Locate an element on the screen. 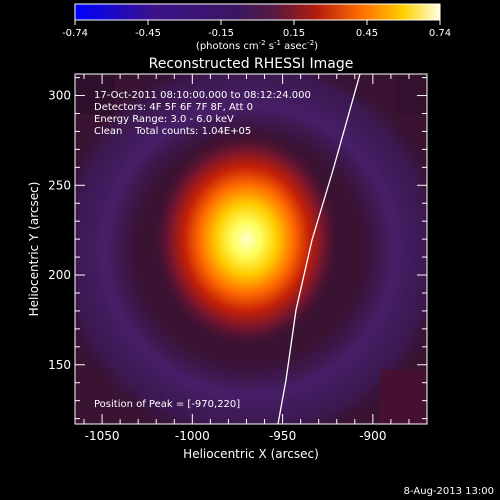 This screenshot has width=500, height=500. image-title: Reconstructed RHESSI Image is located at coordinates (251, 64).